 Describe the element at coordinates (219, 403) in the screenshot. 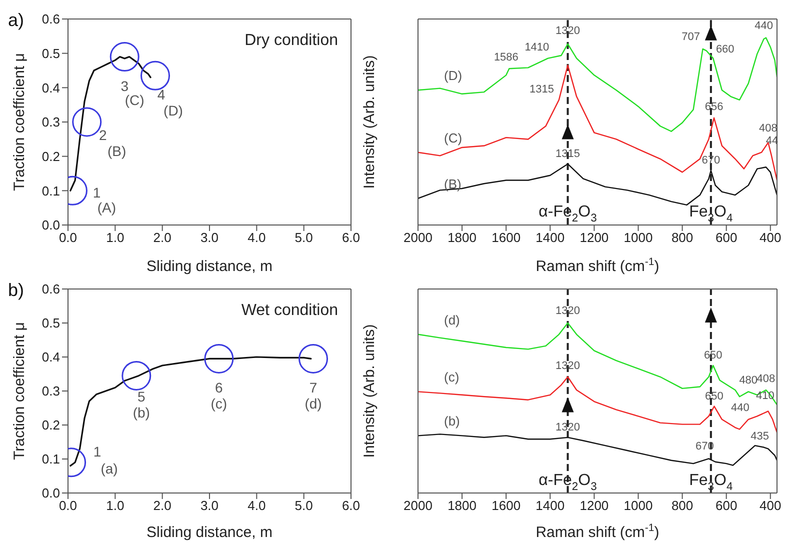

I see `annotation: (c)` at that location.